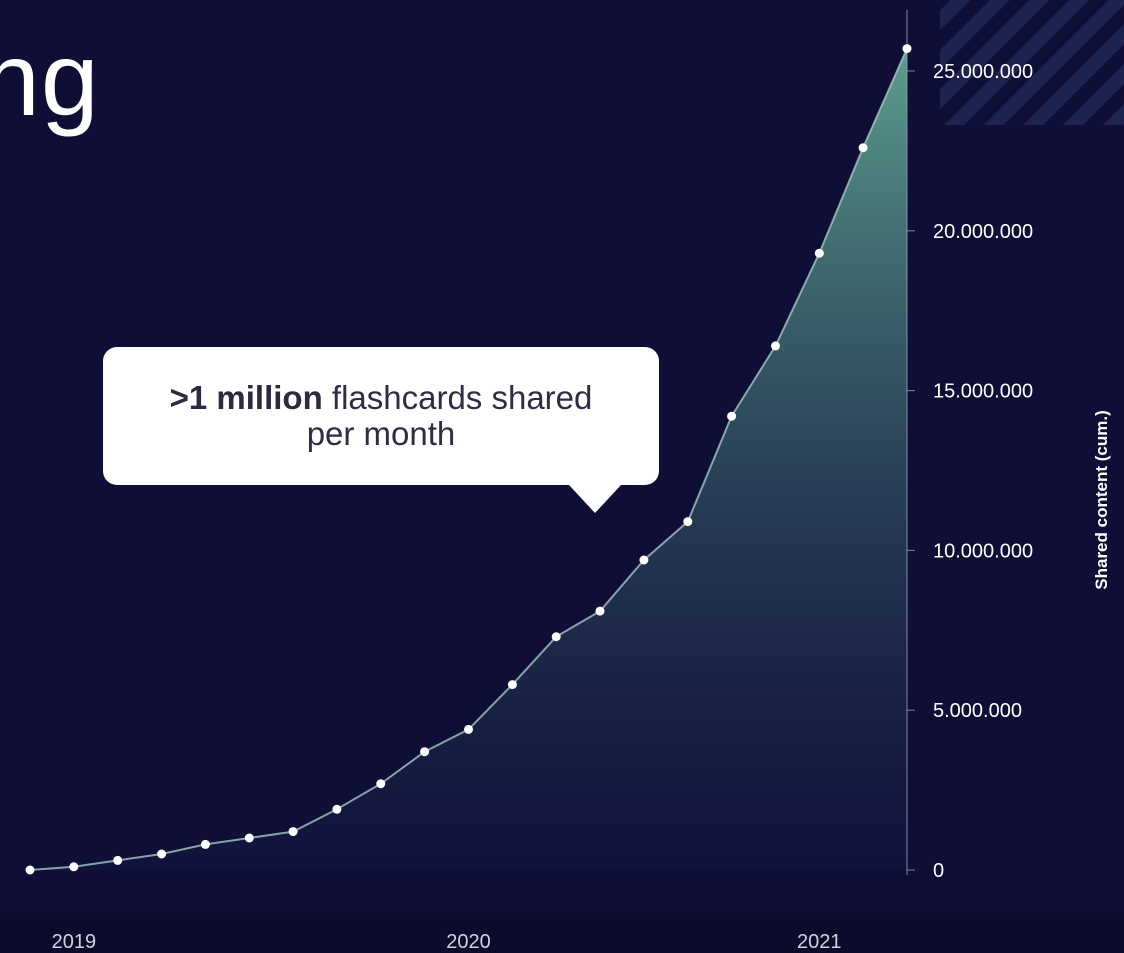 This screenshot has height=953, width=1124. What do you see at coordinates (74, 942) in the screenshot?
I see `x-tick-label: 2019` at bounding box center [74, 942].